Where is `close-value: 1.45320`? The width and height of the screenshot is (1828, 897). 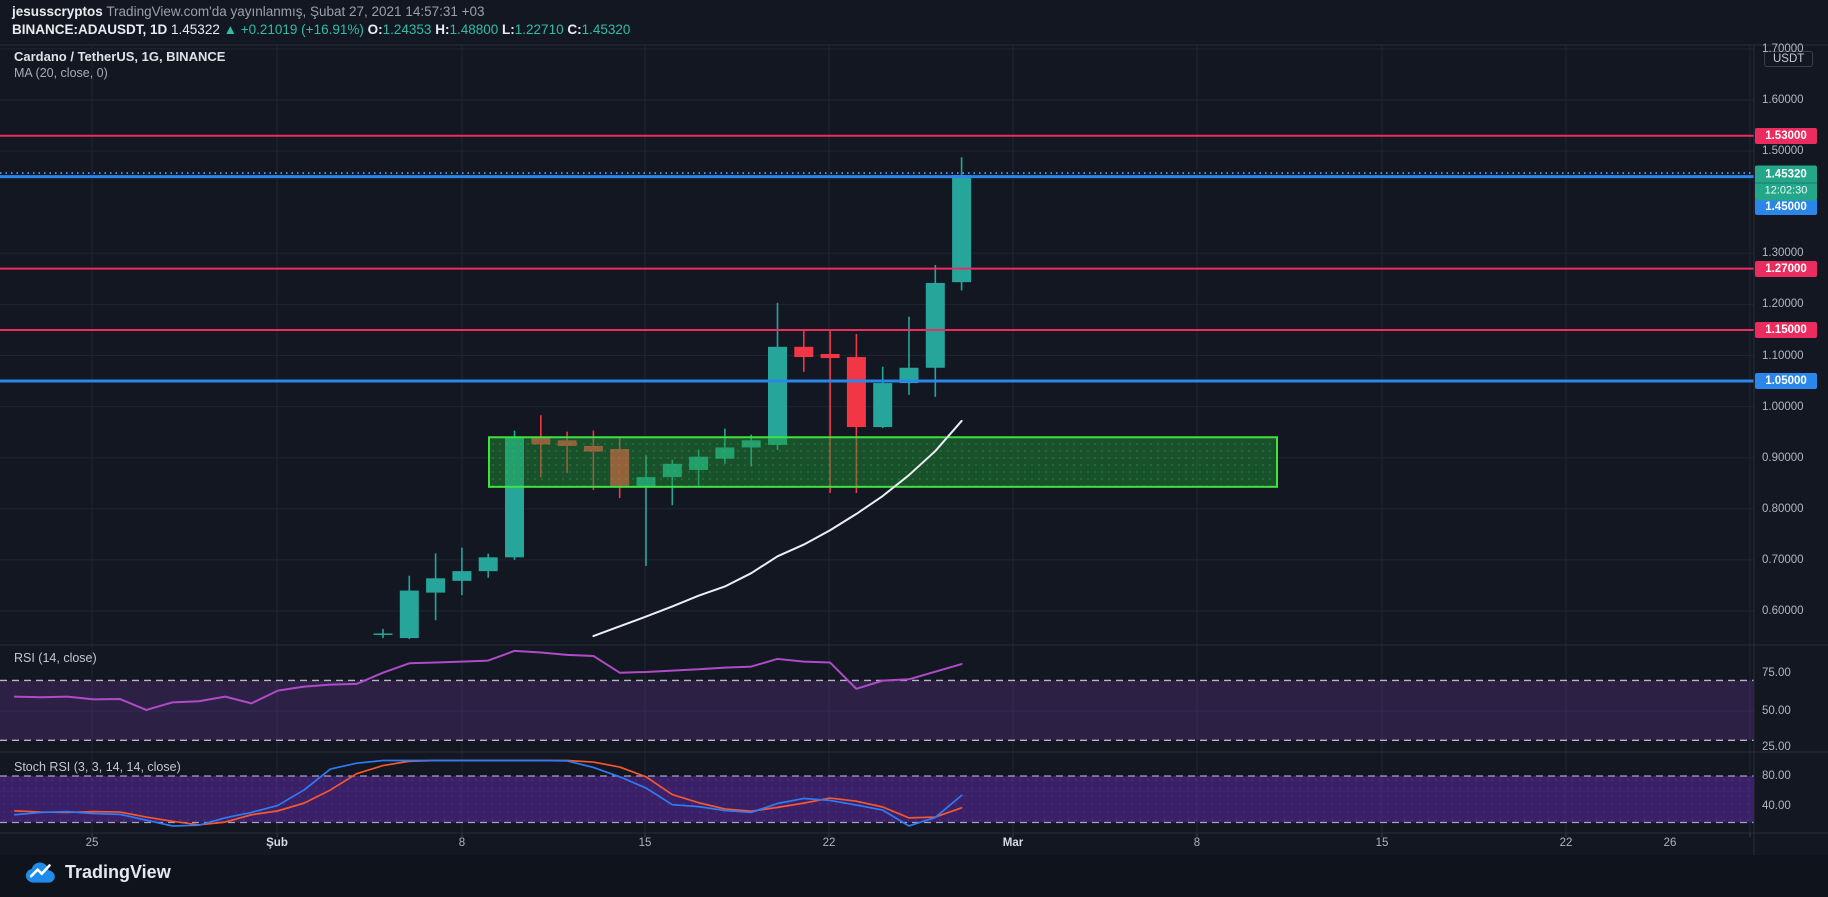 close-value: 1.45320 is located at coordinates (606, 29).